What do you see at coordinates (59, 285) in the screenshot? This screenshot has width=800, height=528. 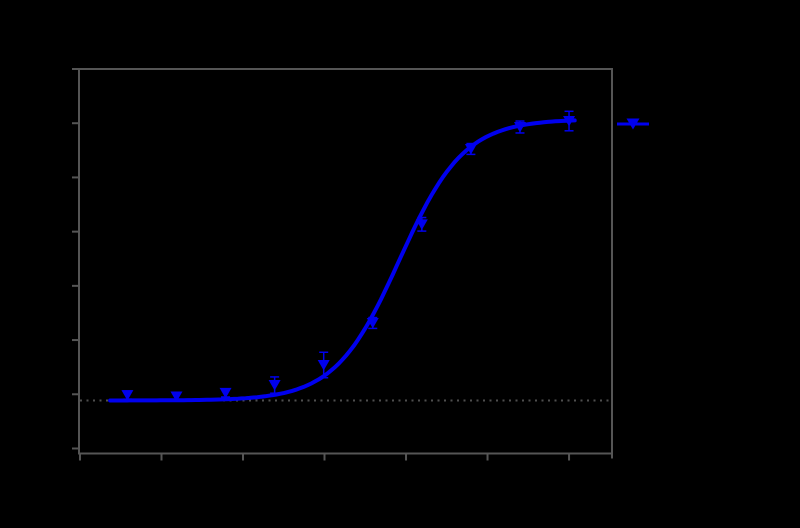 I see `y-tick-label: 40` at bounding box center [59, 285].